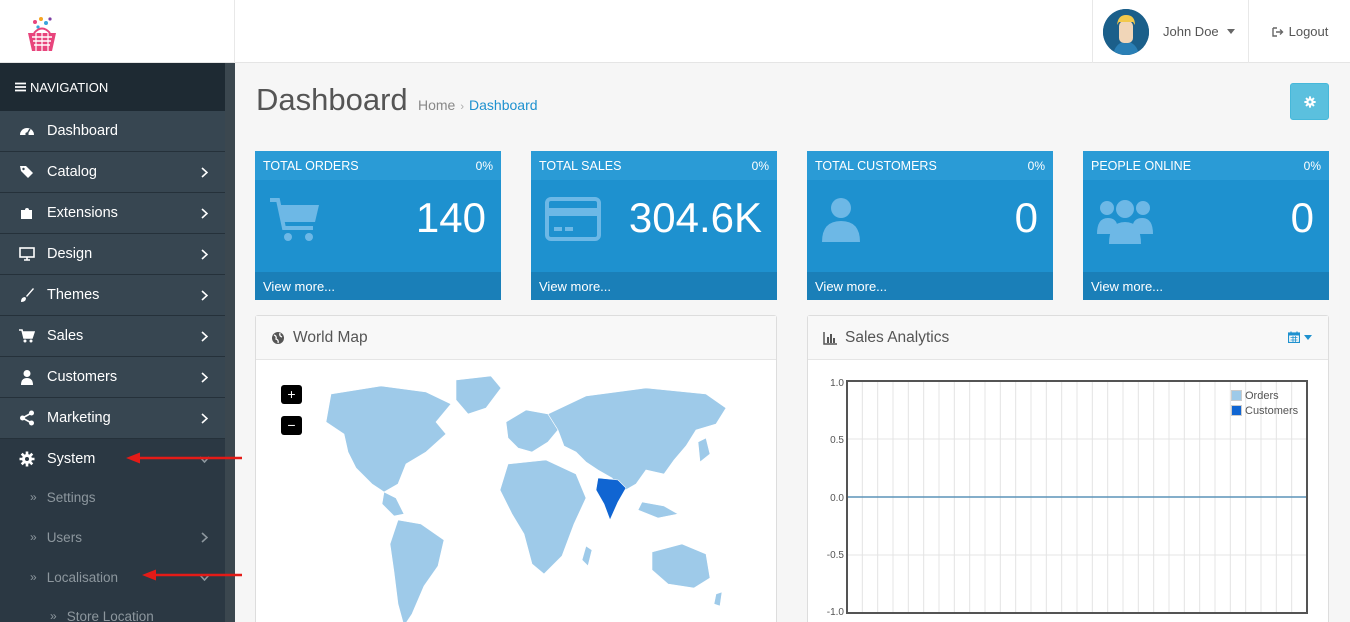  What do you see at coordinates (278, 337) in the screenshot?
I see `globe-icon` at bounding box center [278, 337].